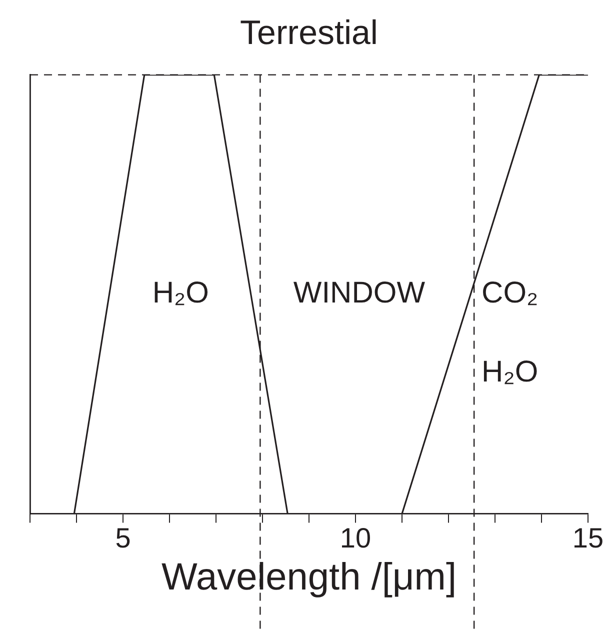 The width and height of the screenshot is (610, 632). What do you see at coordinates (510, 293) in the screenshot?
I see `annotation: CO₂` at bounding box center [510, 293].